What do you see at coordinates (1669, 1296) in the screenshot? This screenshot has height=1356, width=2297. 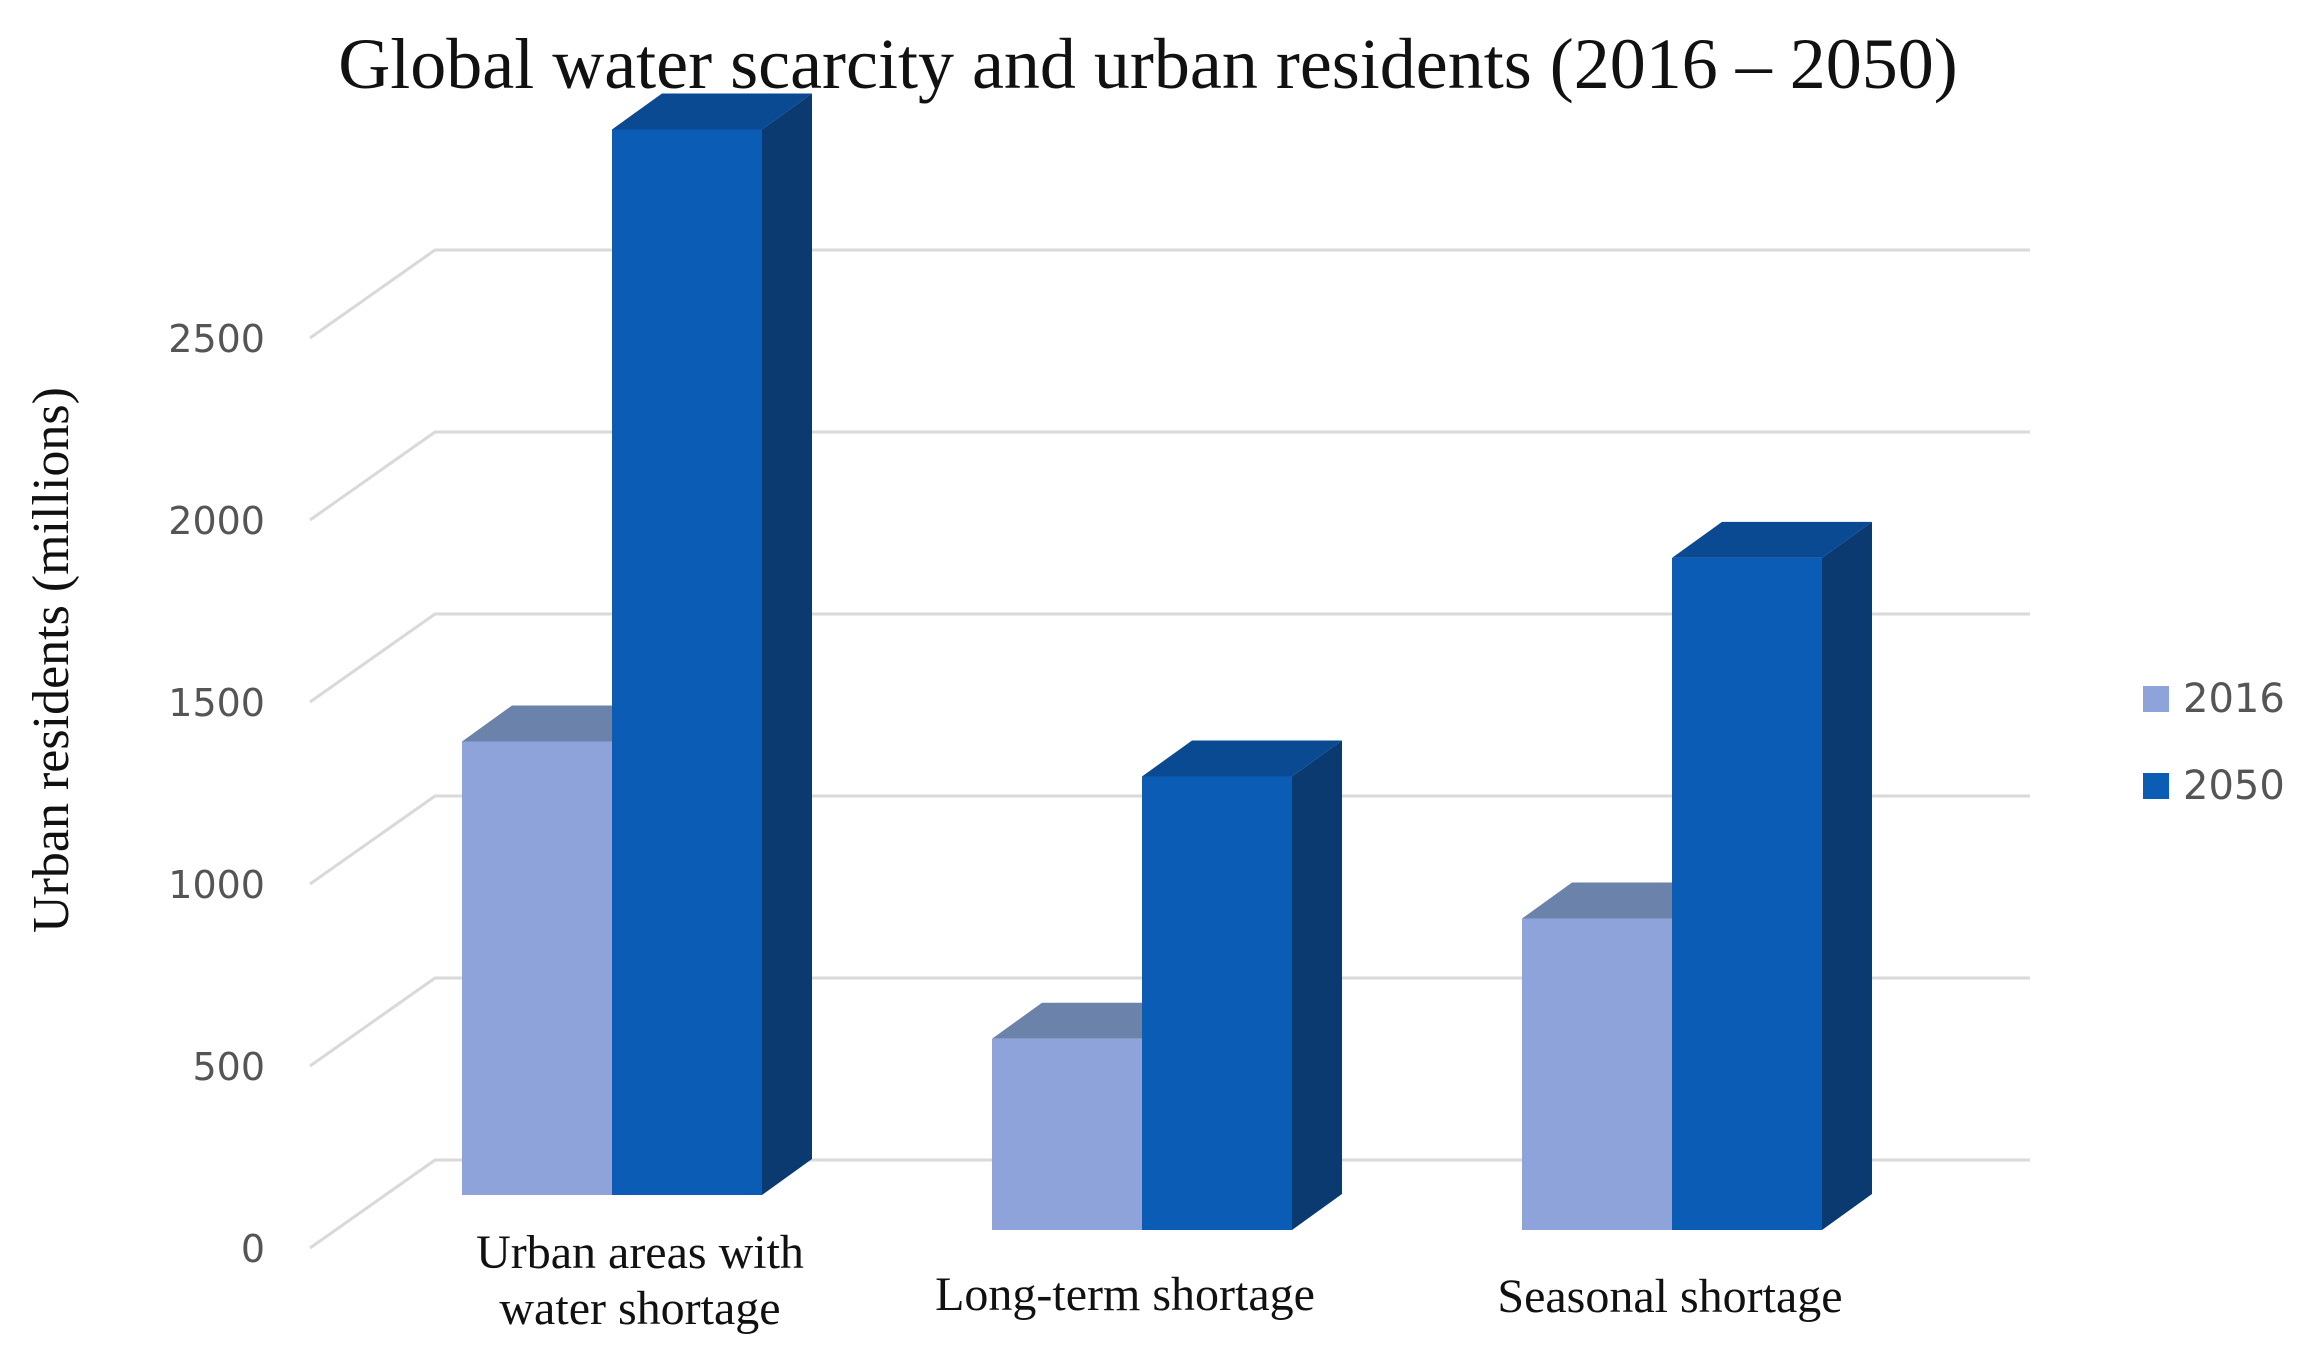 I see `category-label: Seasonal shortage` at bounding box center [1669, 1296].